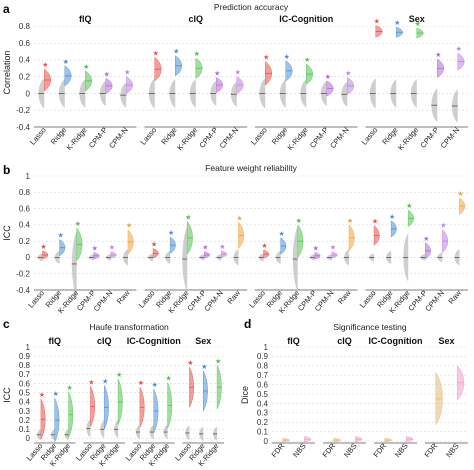 The image size is (474, 470). What do you see at coordinates (23, 110) in the screenshot?
I see `y-tick-label: -0.2` at bounding box center [23, 110].